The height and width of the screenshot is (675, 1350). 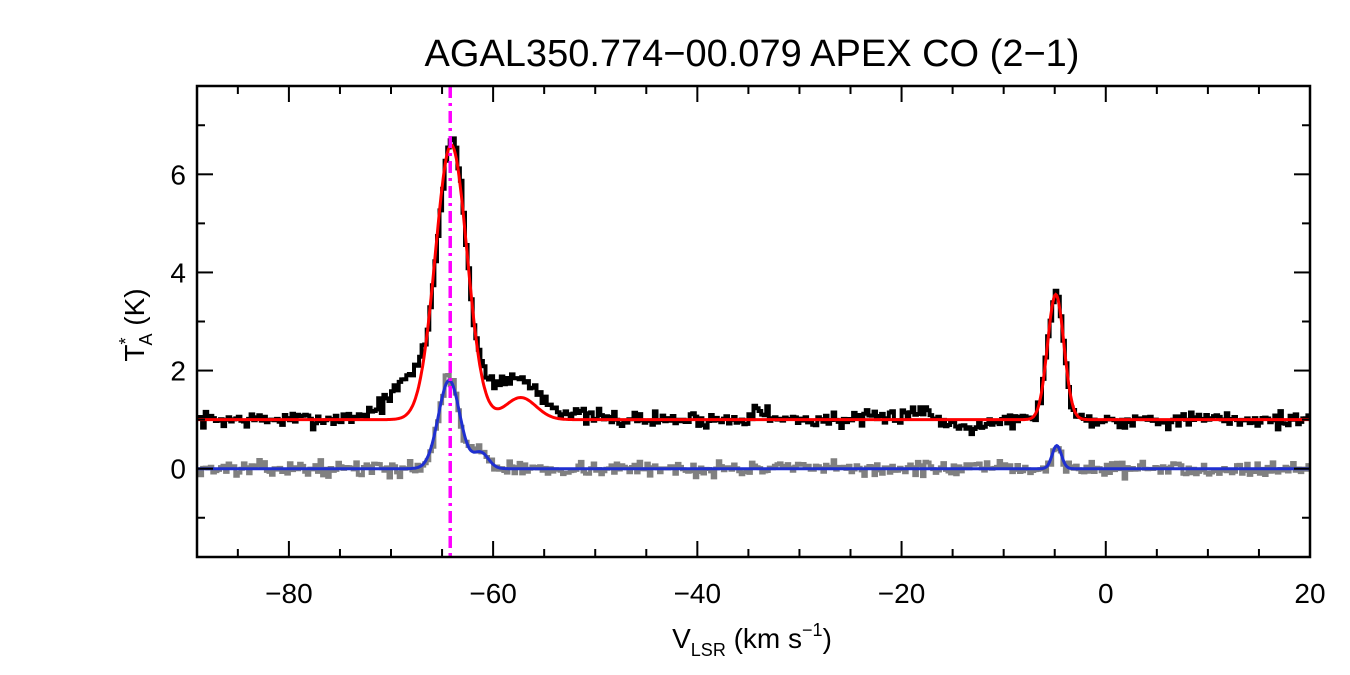 I want to click on y-axis-label: T*A (K), so click(x=136, y=324).